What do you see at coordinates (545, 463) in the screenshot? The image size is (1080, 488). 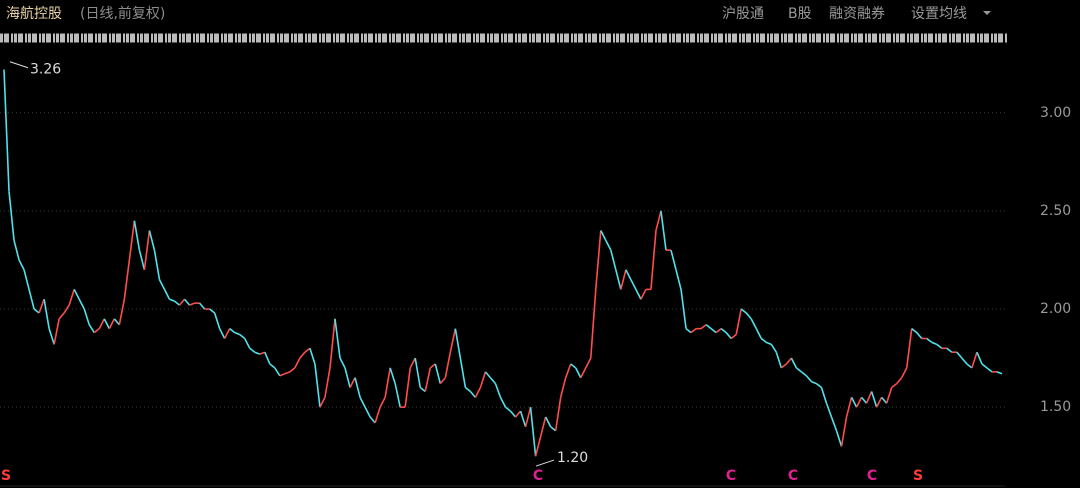 I see `low-arrow` at bounding box center [545, 463].